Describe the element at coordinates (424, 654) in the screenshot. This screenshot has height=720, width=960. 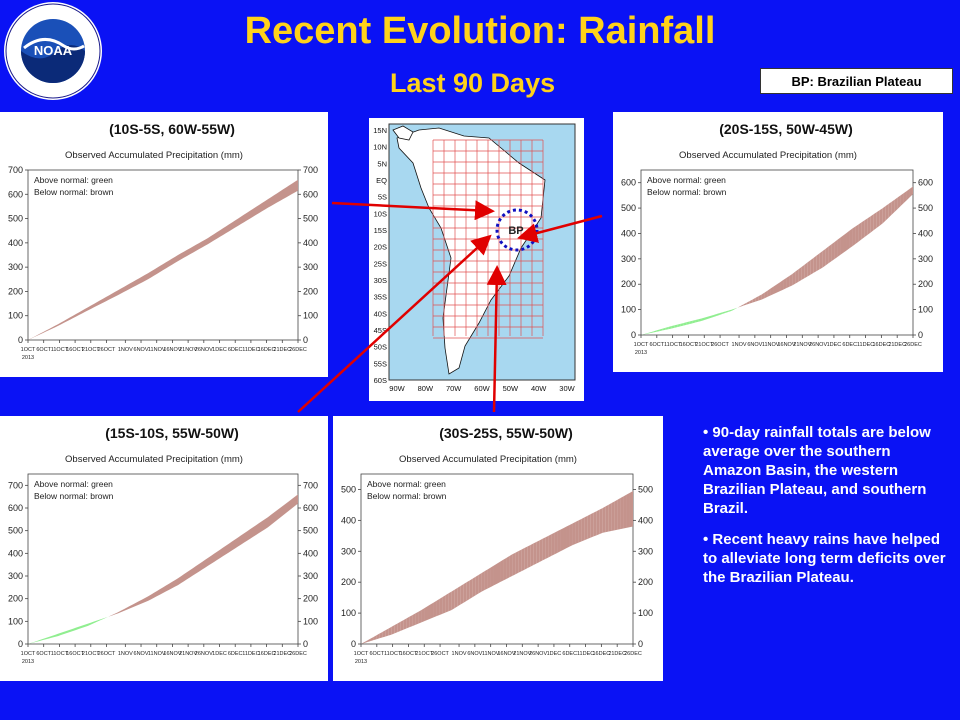
I see `x-tick-label: 21OCT` at that location.